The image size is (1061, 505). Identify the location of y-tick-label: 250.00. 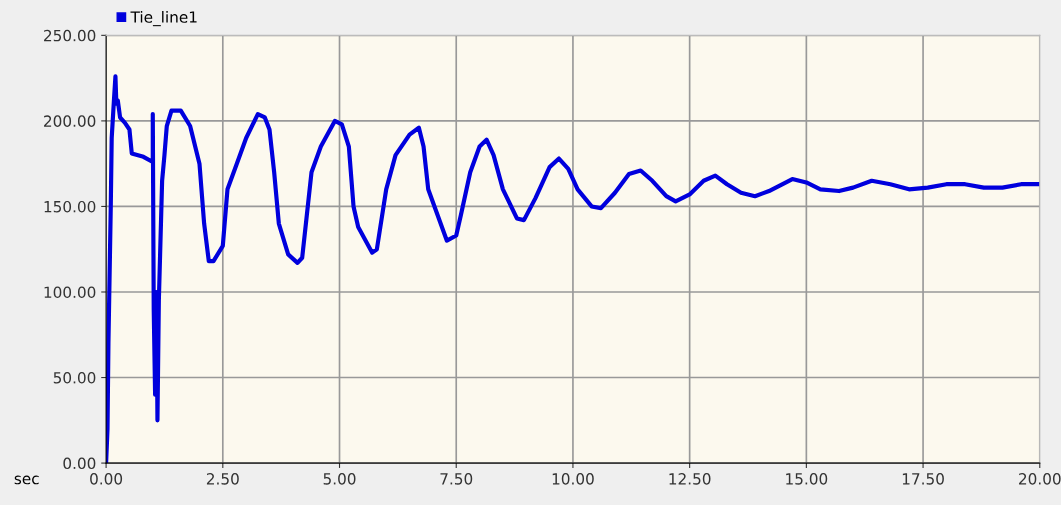
(70, 35).